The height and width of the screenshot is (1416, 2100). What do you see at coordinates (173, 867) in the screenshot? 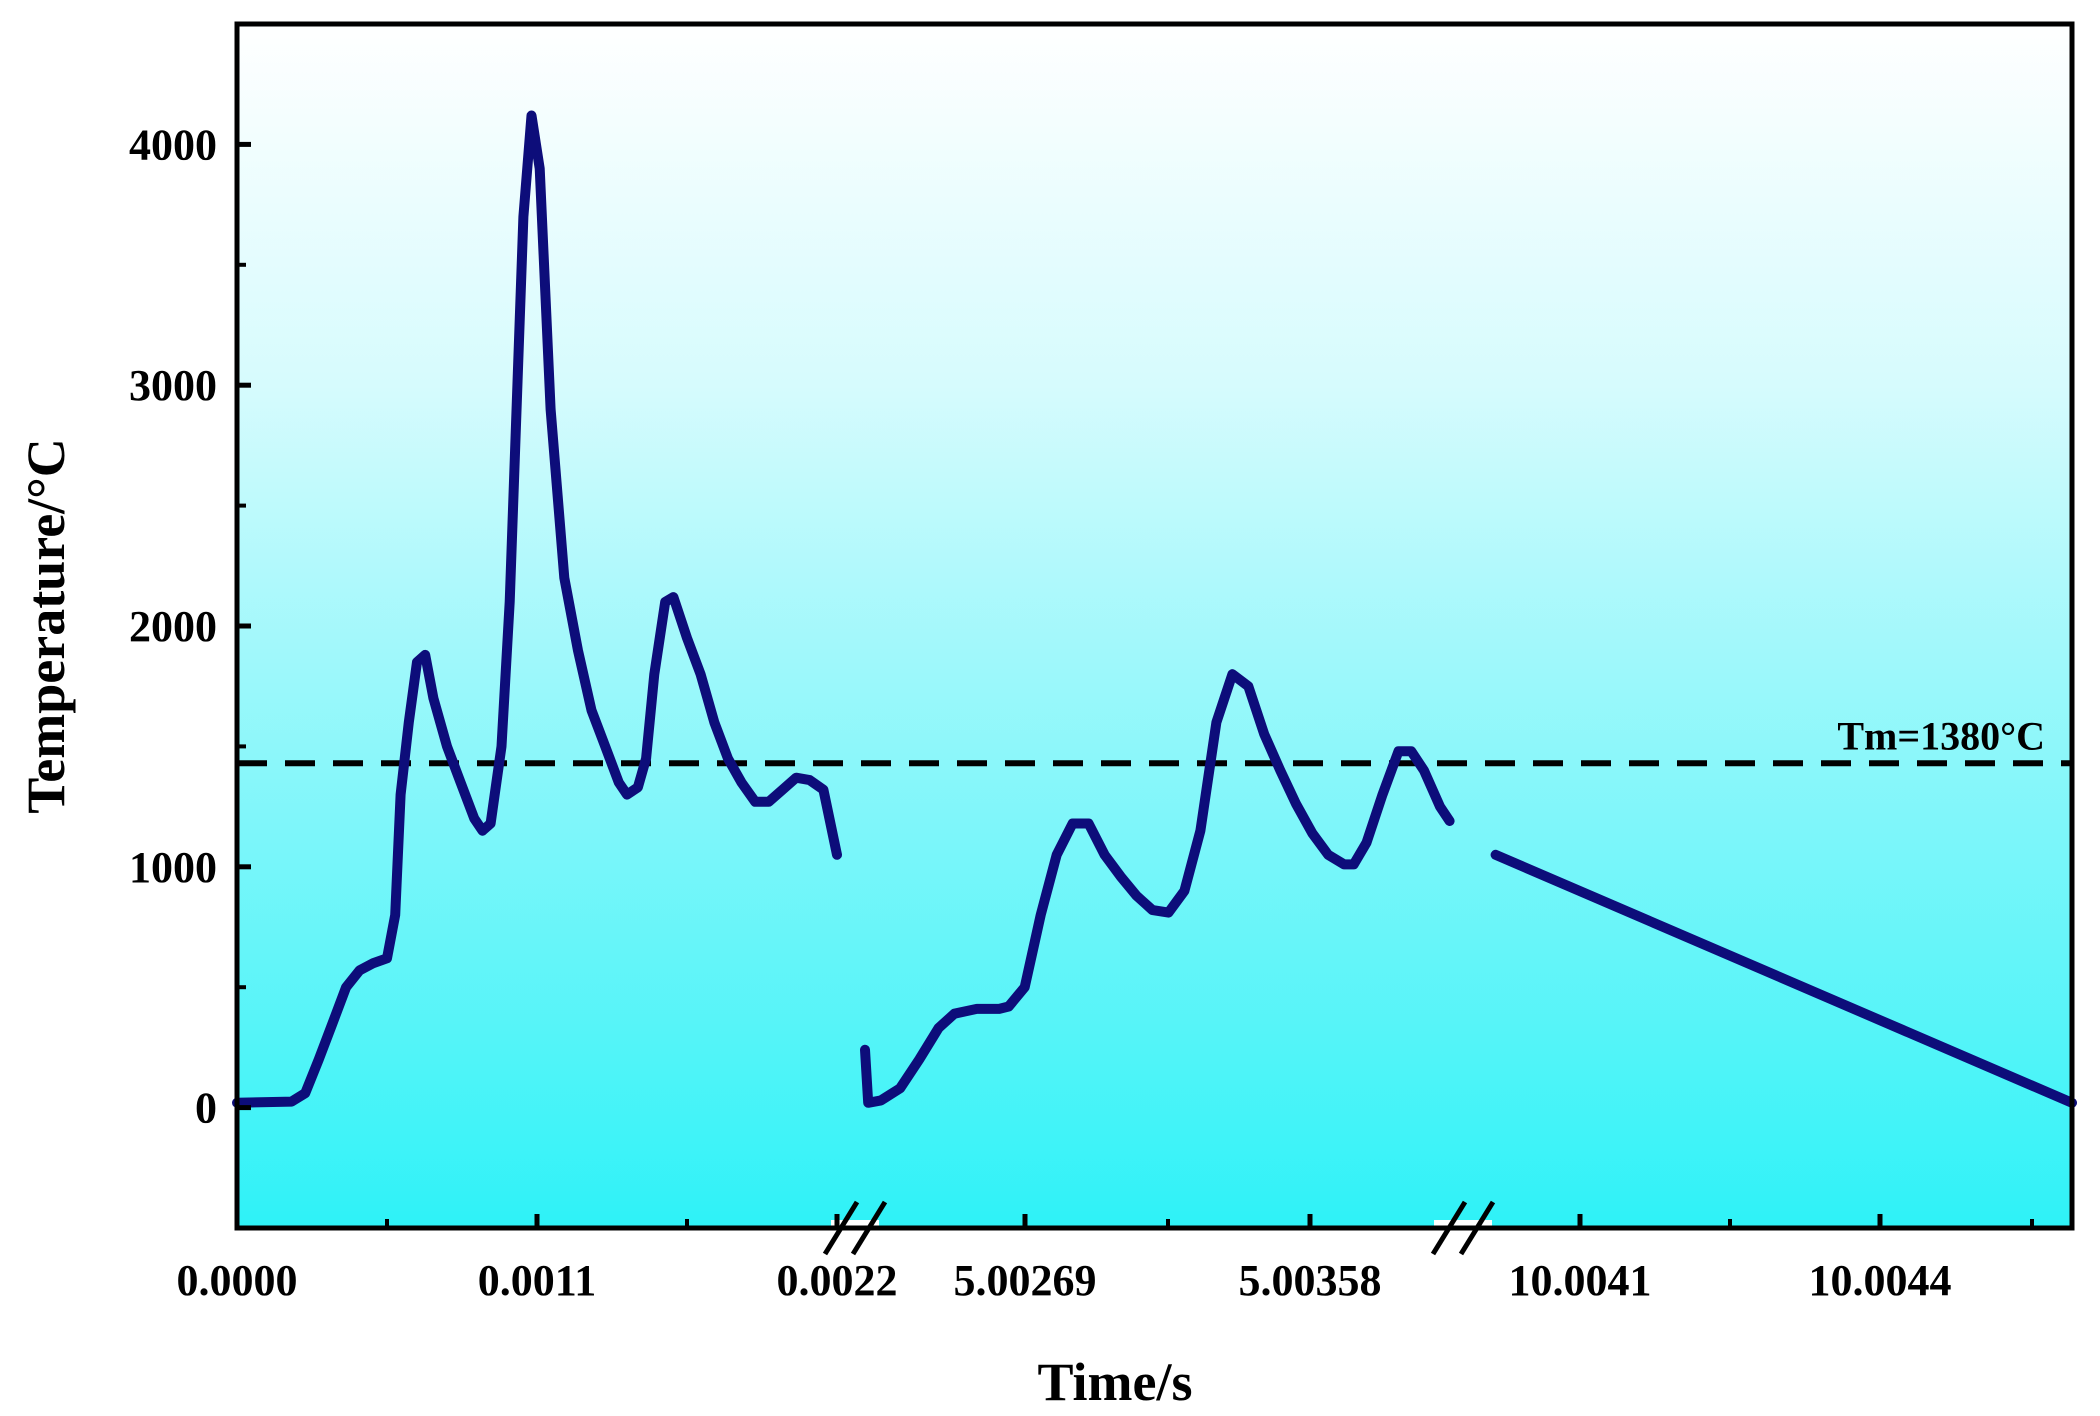
I see `y-tick-label: 1000` at bounding box center [173, 867].